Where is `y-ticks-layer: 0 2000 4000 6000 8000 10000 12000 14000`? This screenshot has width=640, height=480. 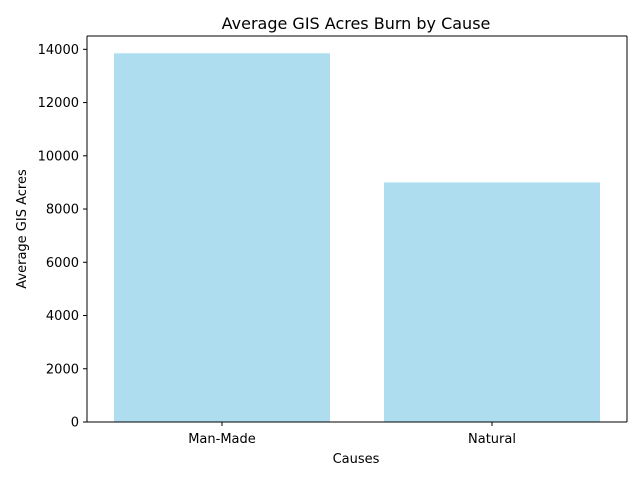 y-ticks-layer: 0 2000 4000 6000 8000 10000 12000 14000 is located at coordinates (62, 237).